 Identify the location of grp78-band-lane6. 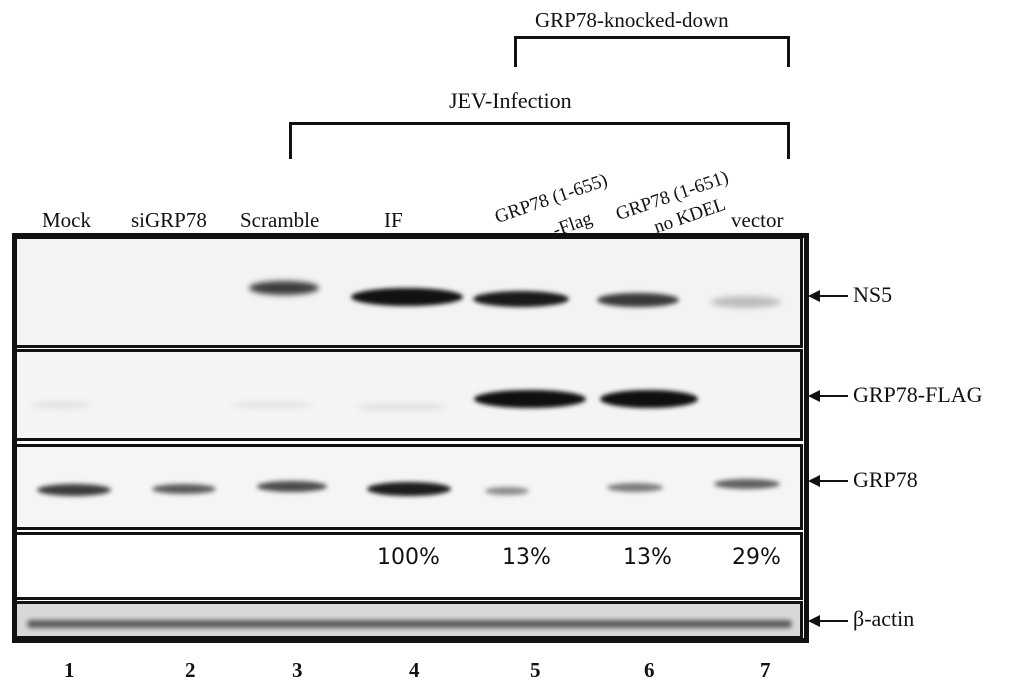
(635, 487).